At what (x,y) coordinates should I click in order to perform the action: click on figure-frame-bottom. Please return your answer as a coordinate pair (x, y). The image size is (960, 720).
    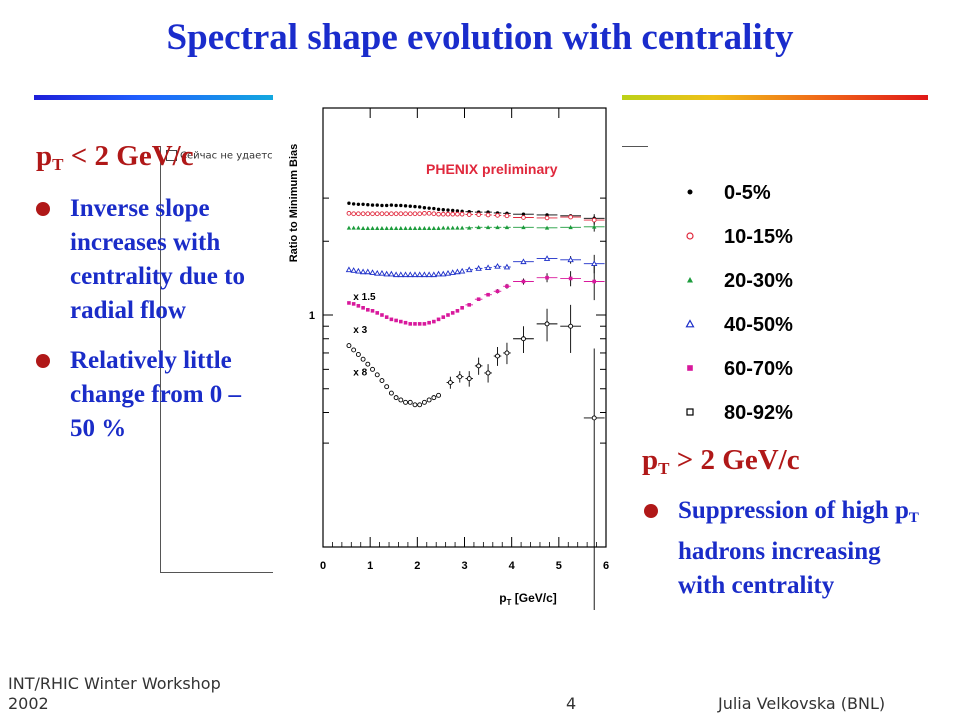
    Looking at the image, I should click on (216, 572).